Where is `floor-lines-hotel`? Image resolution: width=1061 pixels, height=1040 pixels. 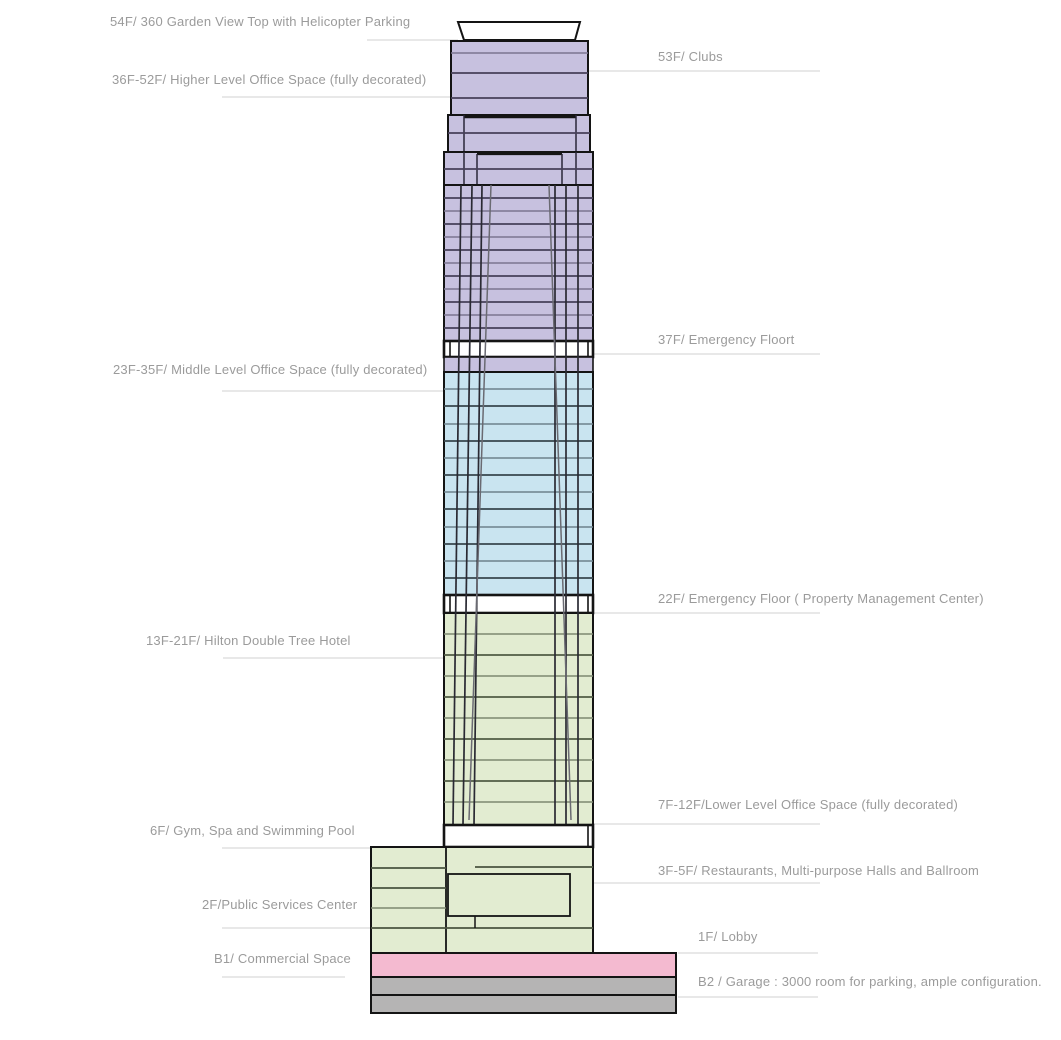
floor-lines-hotel is located at coordinates (518, 718).